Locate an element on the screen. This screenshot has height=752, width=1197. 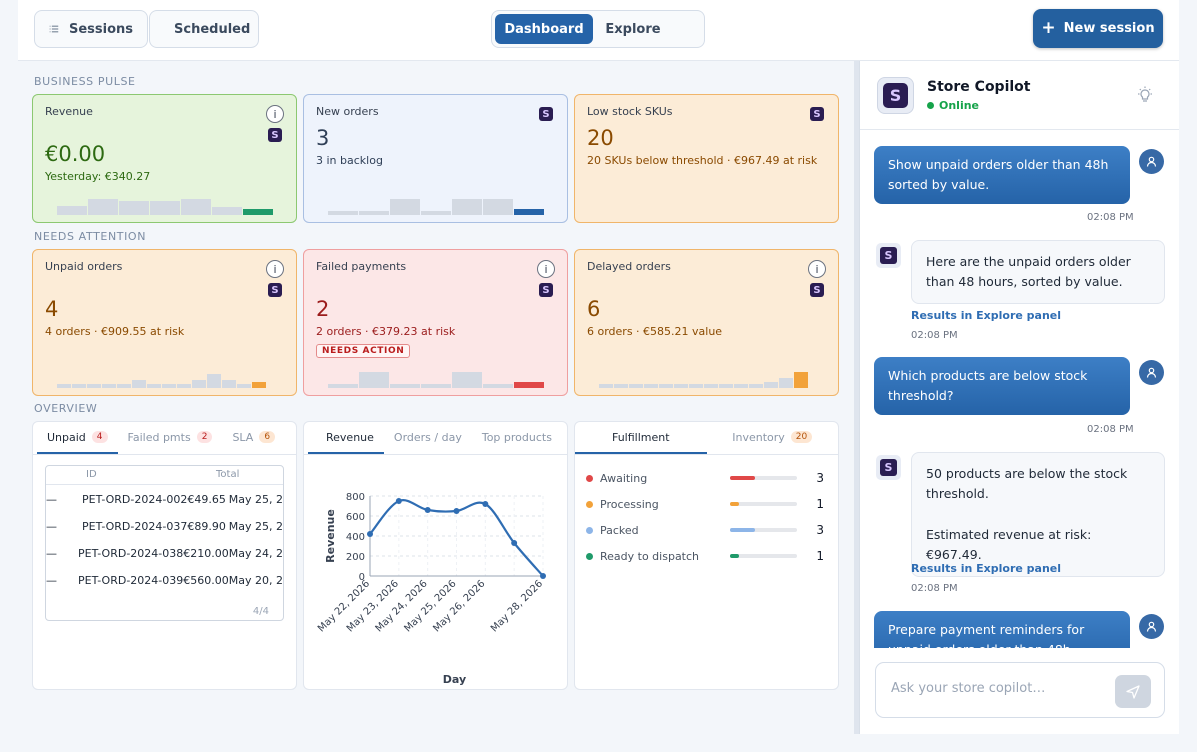
list-icon is located at coordinates (54, 29).